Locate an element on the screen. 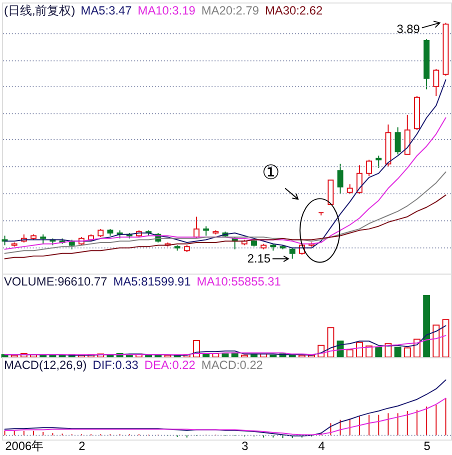 The width and height of the screenshot is (452, 455). text: MA5:81599.91 is located at coordinates (152, 281).